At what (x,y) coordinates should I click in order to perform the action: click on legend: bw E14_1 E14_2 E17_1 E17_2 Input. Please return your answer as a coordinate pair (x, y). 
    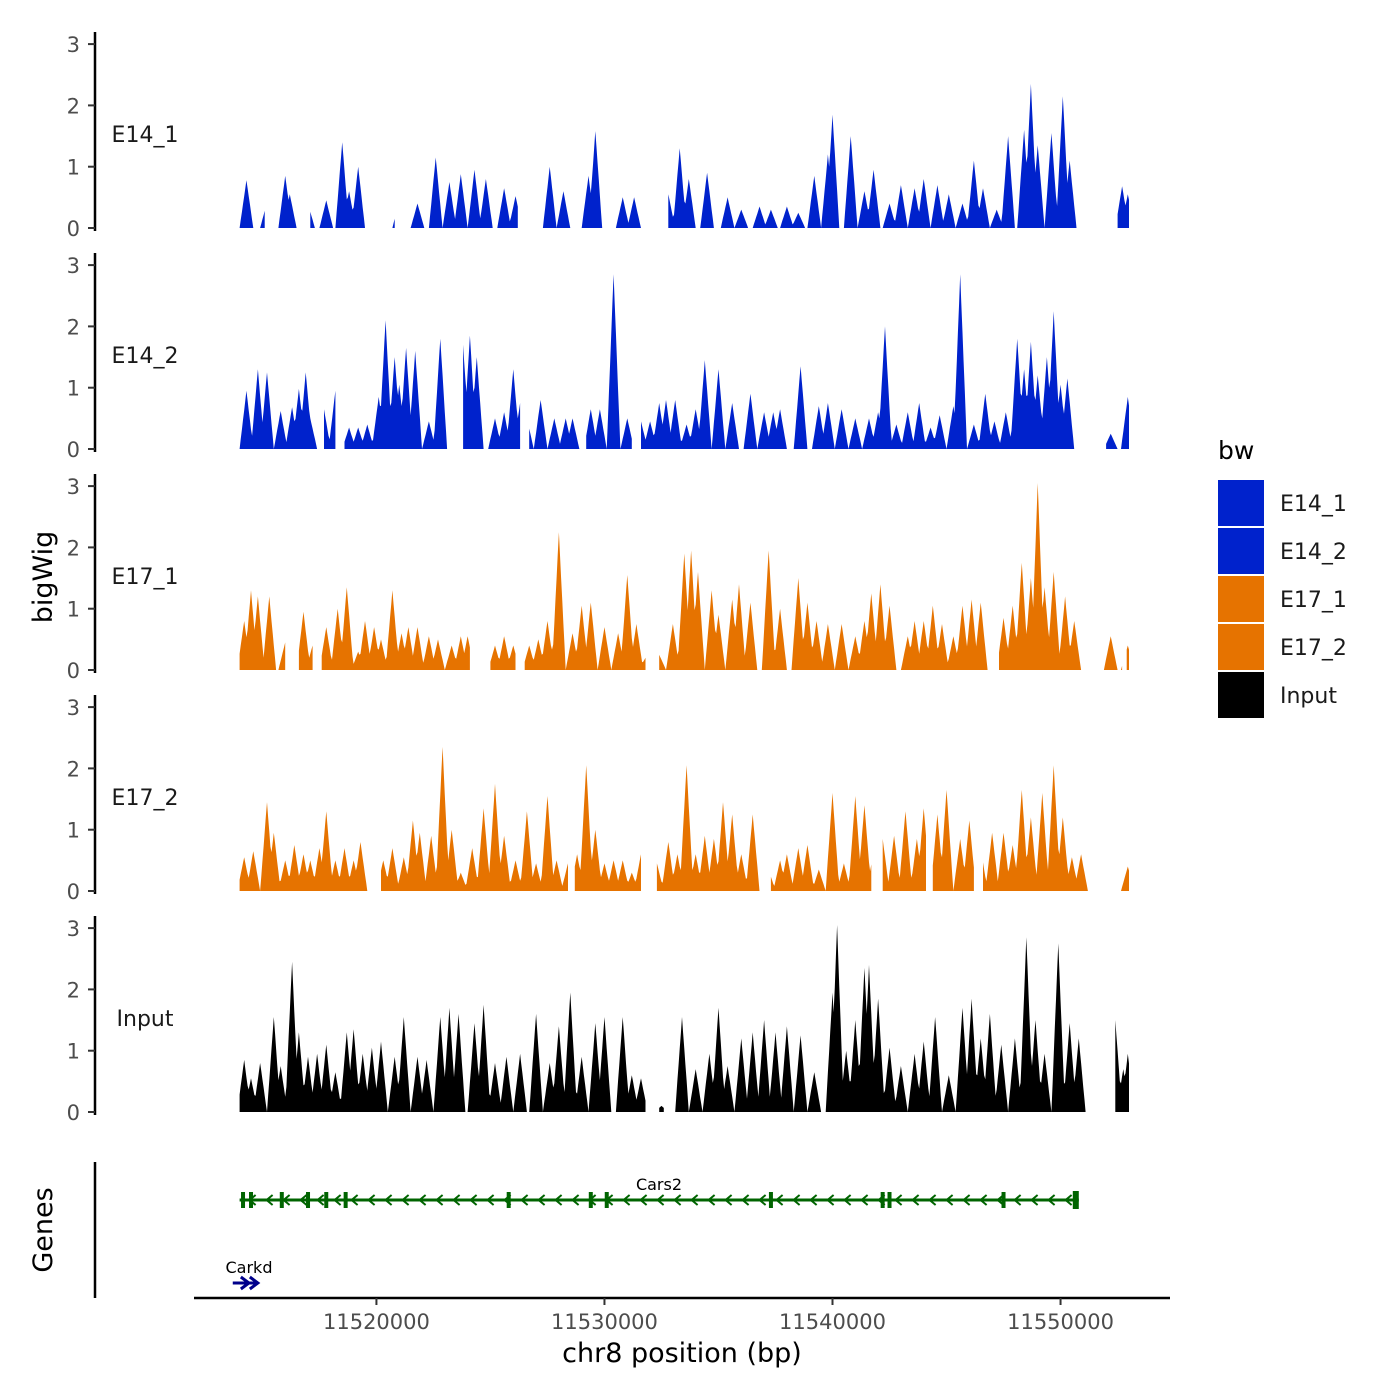
    Looking at the image, I should click on (1282, 577).